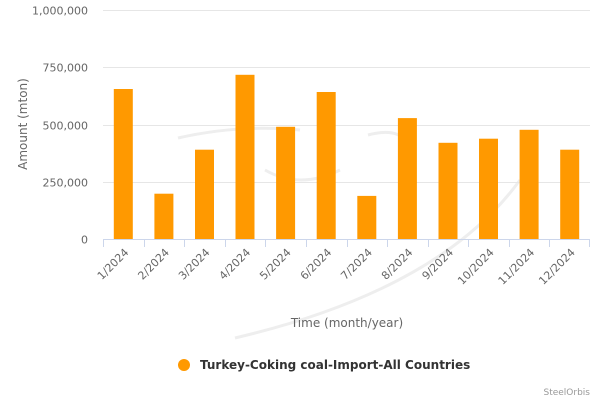 This screenshot has height=400, width=600. Describe the element at coordinates (397, 264) in the screenshot. I see `x-tick-label: 8/2024` at that location.